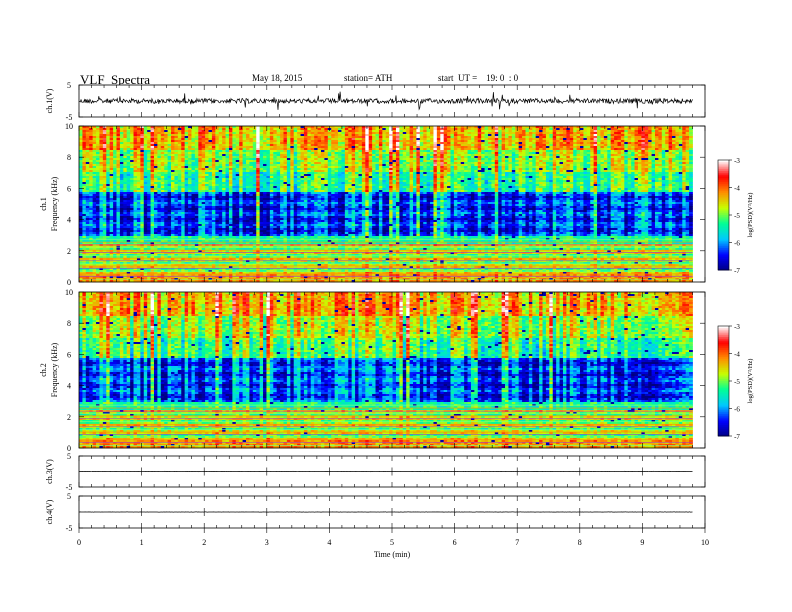 The width and height of the screenshot is (792, 612). I want to click on ch2_spec-cbtick-0: -3, so click(737, 327).